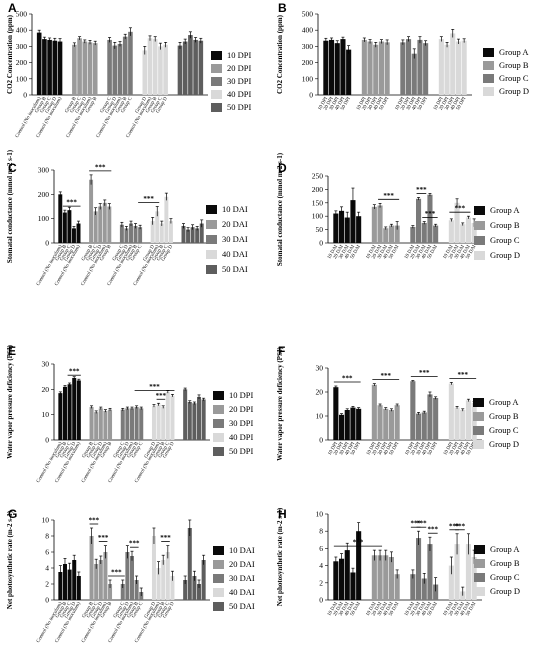 This screenshot has width=550, height=651. I want to click on x-tick-label: 50 DPI, so click(462, 103).